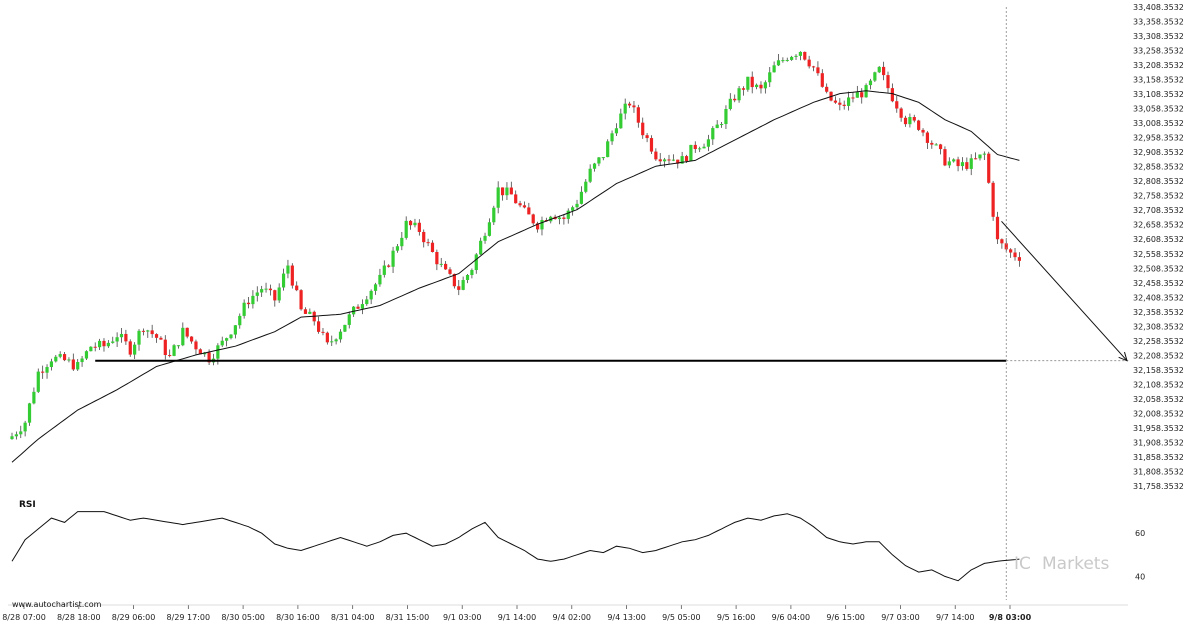  Describe the element at coordinates (1158, 413) in the screenshot. I see `price-tick-label: 32,008.3532` at that location.